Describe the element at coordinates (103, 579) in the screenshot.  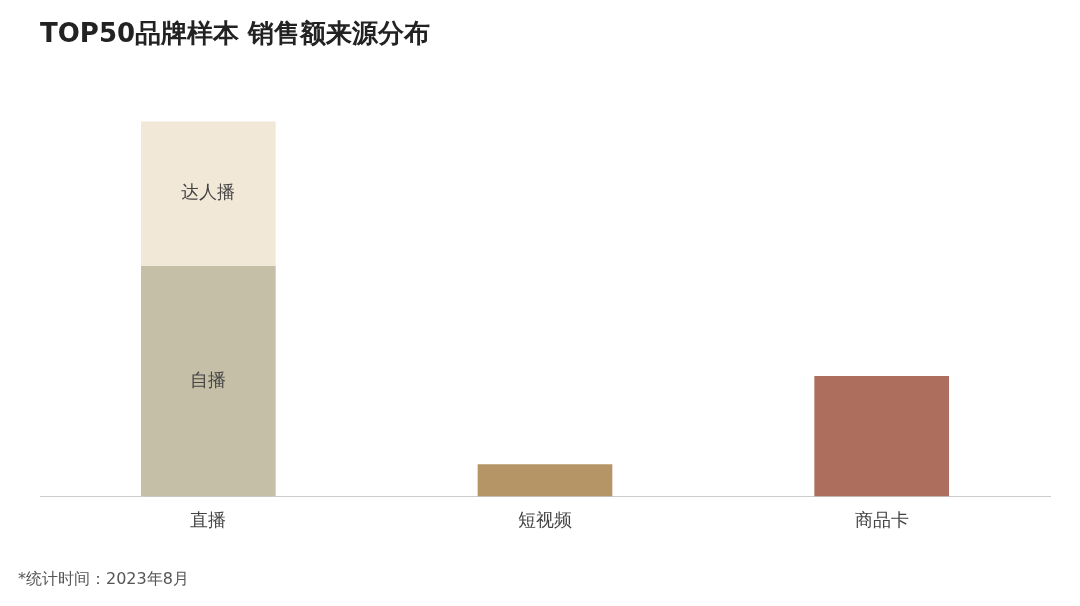
I see `text: *统计时间：2023年8月` at that location.